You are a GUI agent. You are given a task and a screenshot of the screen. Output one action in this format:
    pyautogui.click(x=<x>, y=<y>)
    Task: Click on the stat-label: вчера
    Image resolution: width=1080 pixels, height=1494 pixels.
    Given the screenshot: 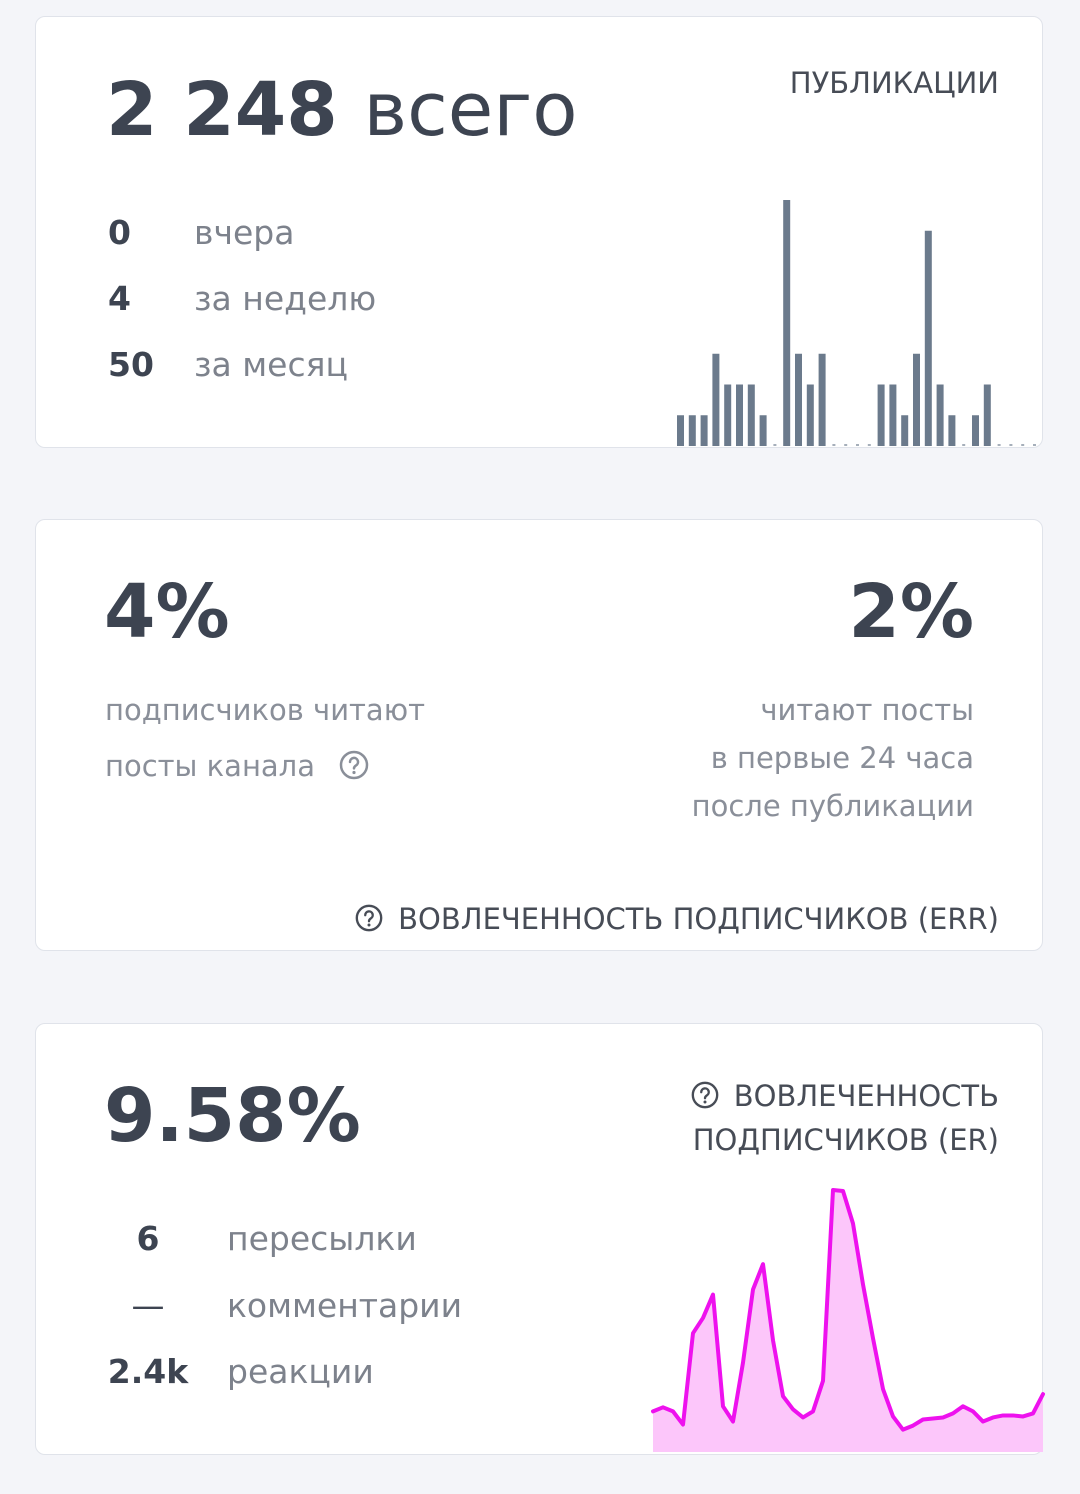 What is the action you would take?
    pyautogui.click(x=244, y=232)
    